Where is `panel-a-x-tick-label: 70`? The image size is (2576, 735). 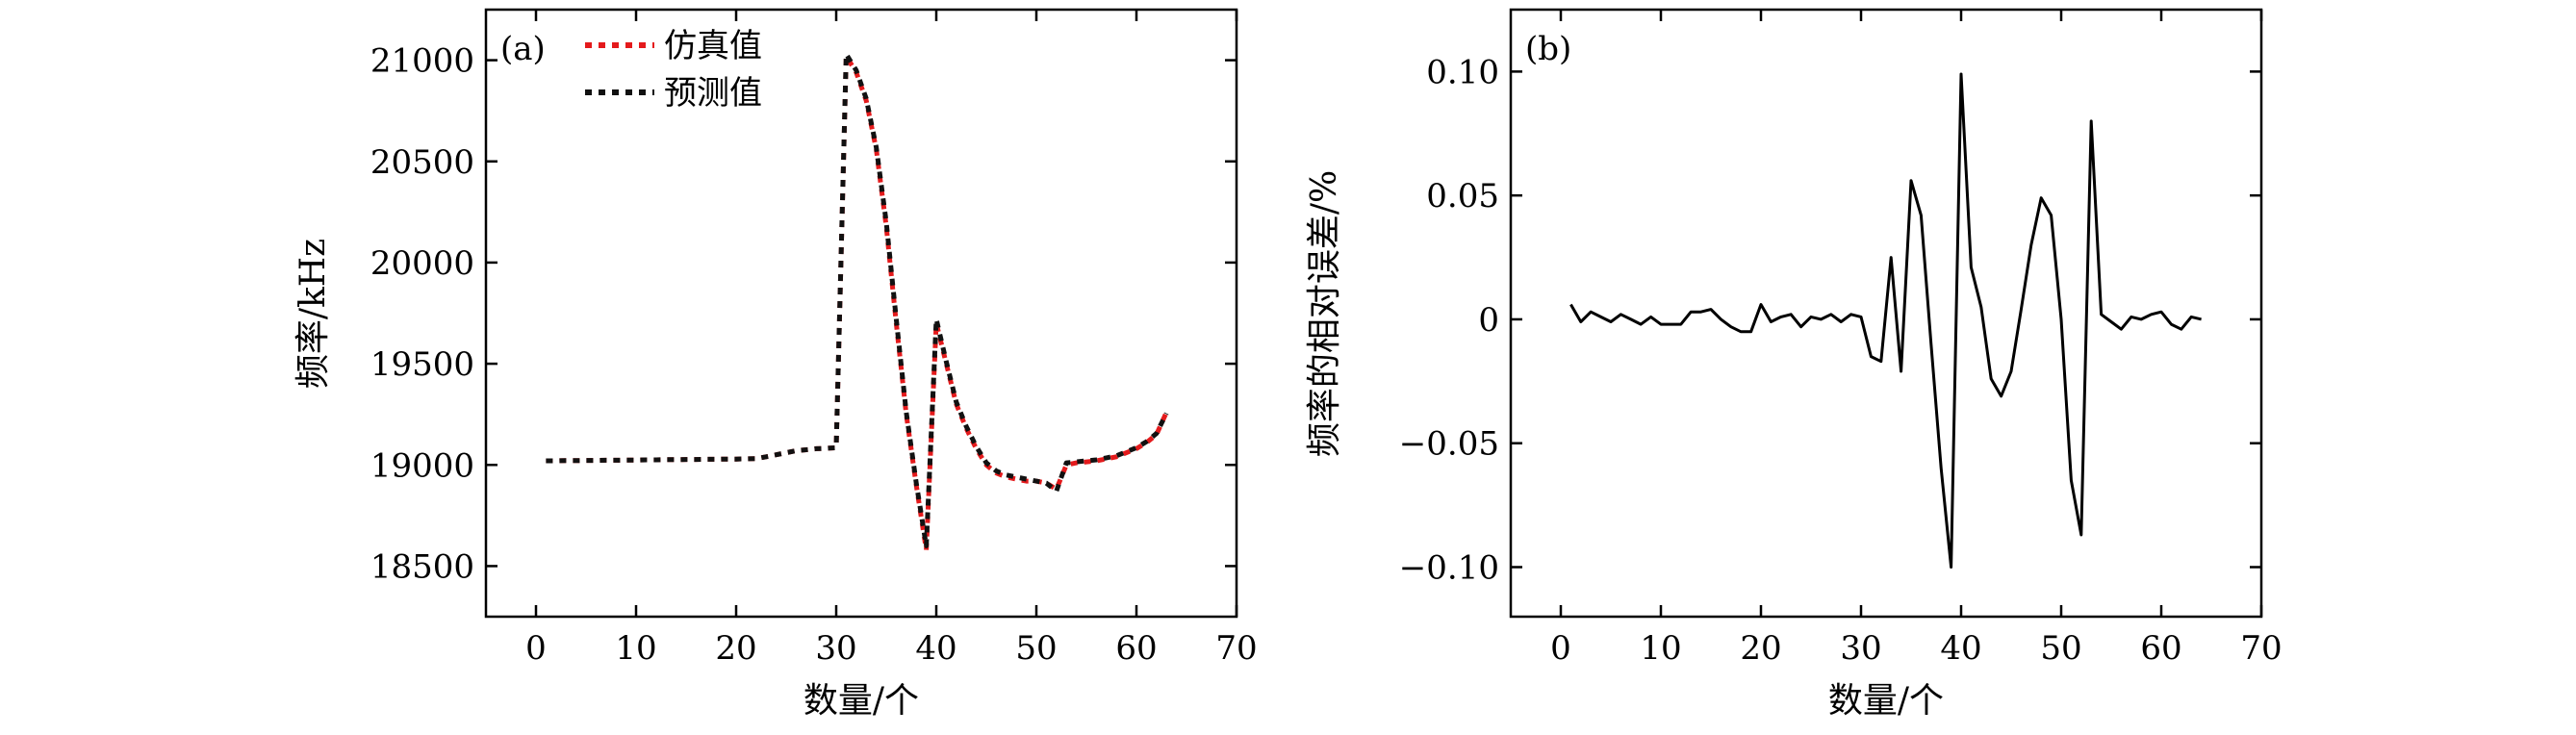
panel-a-x-tick-label: 70 is located at coordinates (1236, 648).